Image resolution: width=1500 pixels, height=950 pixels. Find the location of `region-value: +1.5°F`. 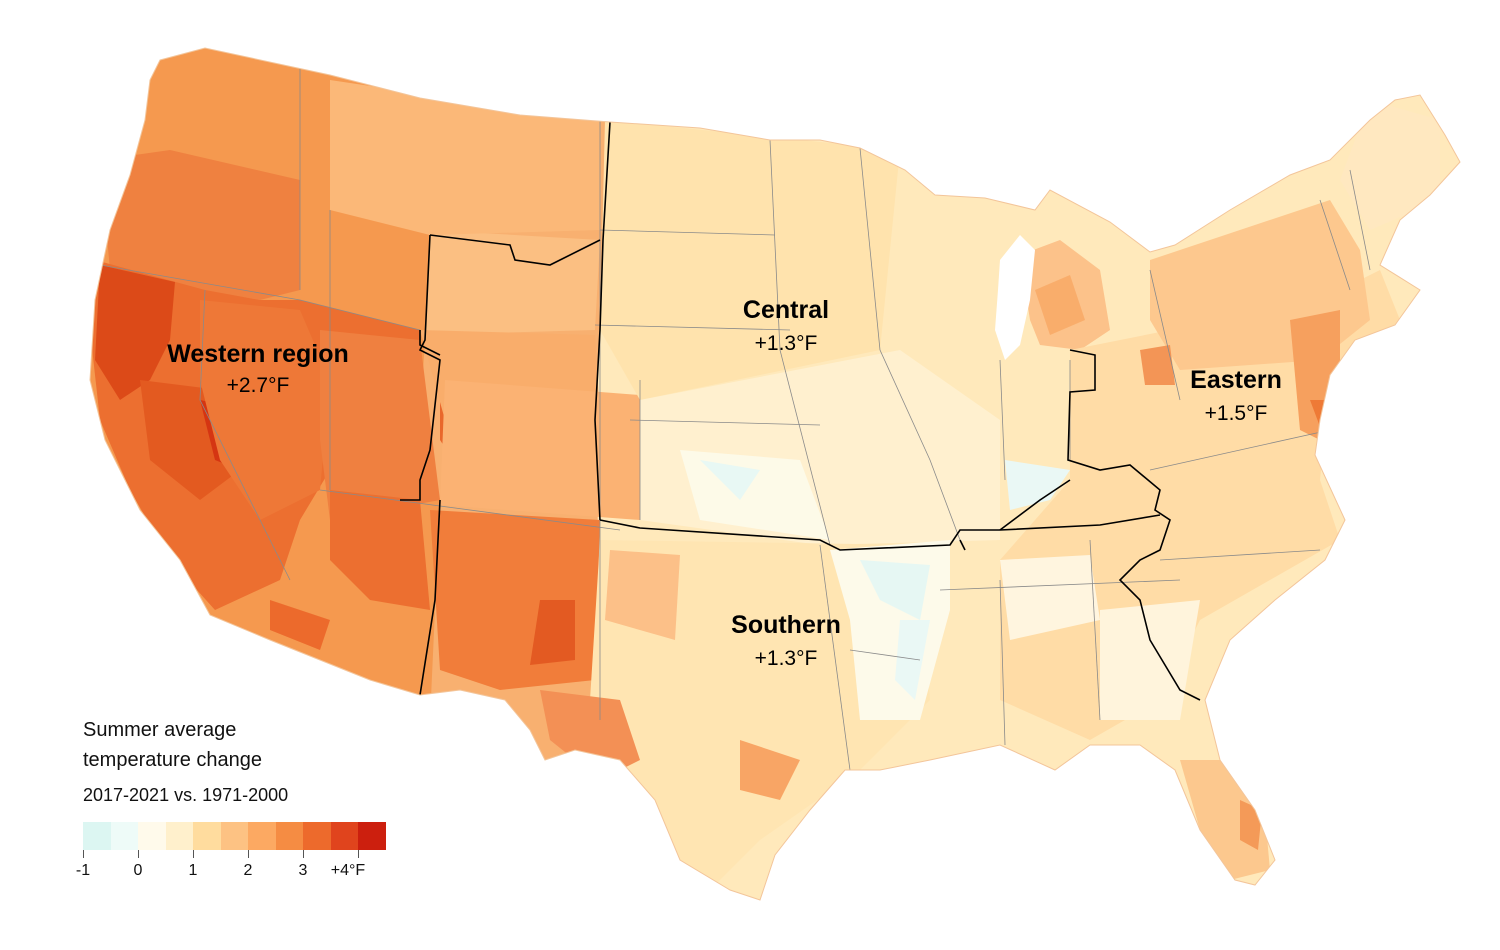

region-value: +1.5°F is located at coordinates (1236, 413).